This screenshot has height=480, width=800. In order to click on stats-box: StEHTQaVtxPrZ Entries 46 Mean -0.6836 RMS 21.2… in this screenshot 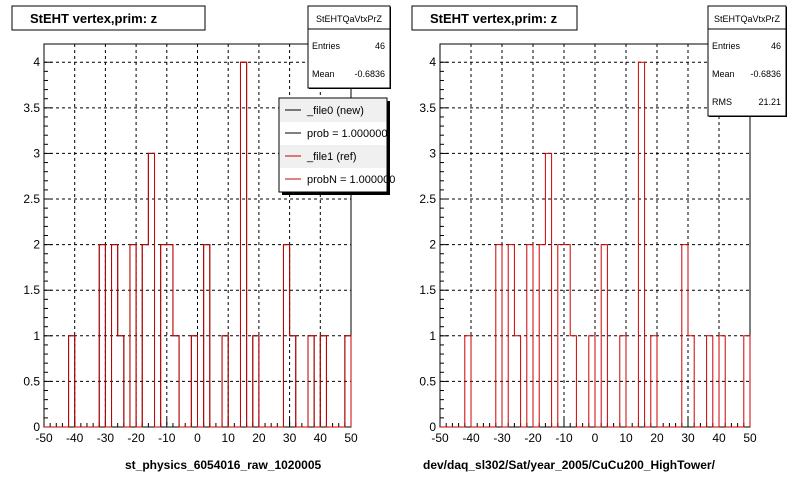, I will do `click(747, 61)`.